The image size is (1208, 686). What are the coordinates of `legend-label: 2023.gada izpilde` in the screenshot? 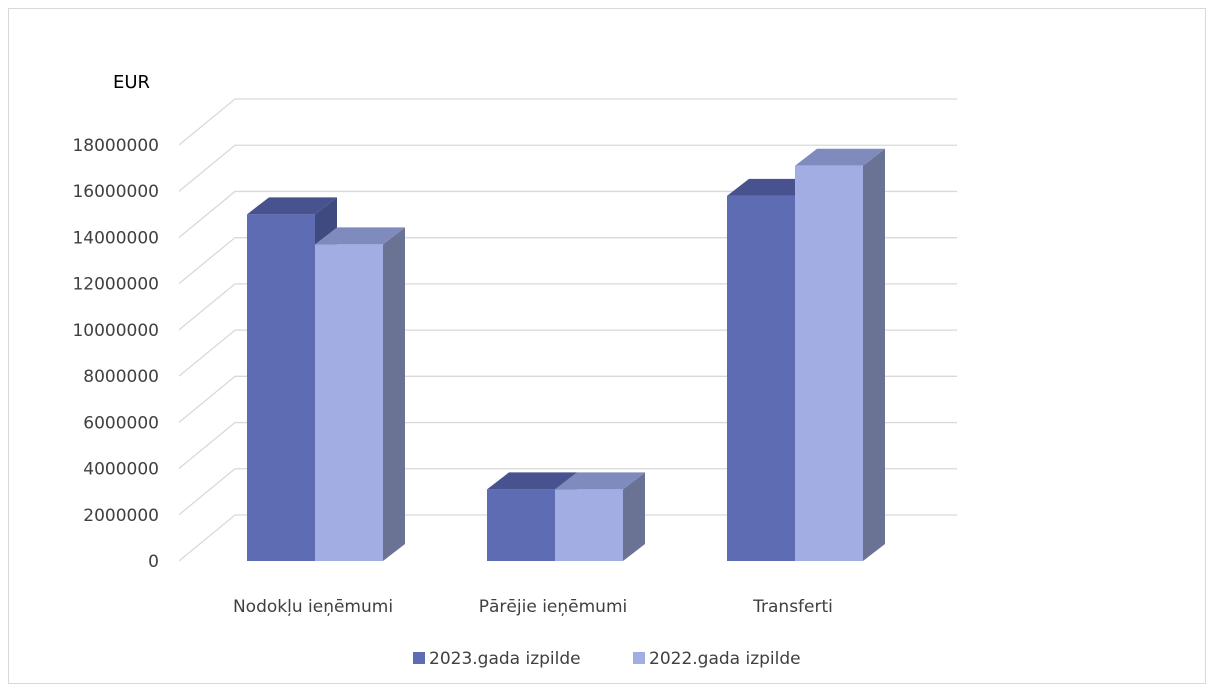 It's located at (505, 659).